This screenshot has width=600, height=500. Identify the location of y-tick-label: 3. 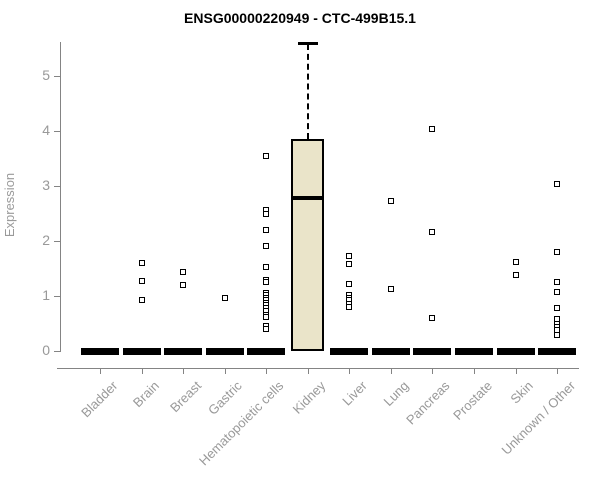
(46, 185).